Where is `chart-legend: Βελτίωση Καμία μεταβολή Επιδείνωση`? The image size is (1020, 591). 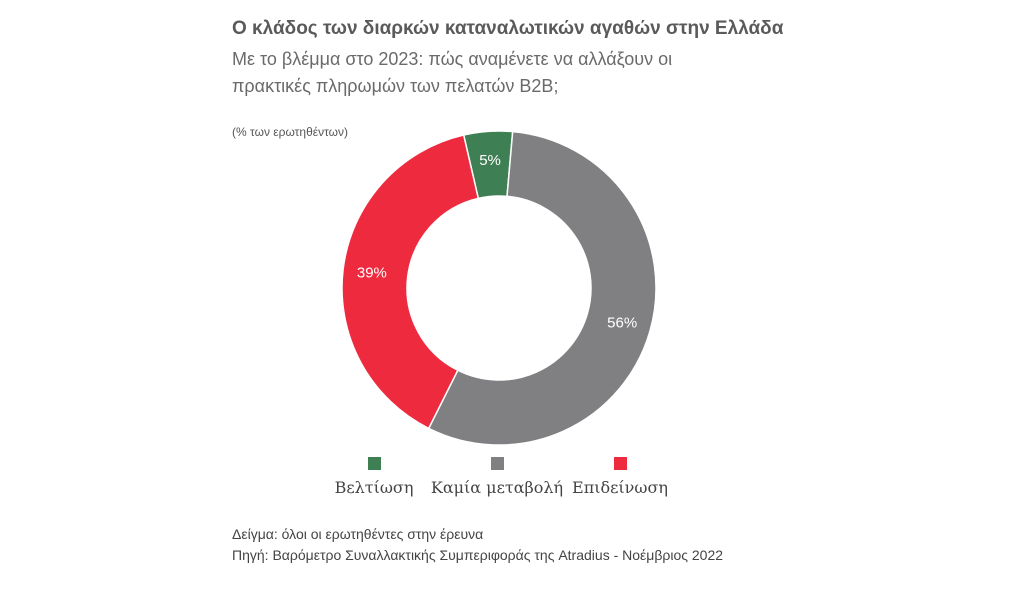
chart-legend: Βελτίωση Καμία μεταβολή Επιδείνωση is located at coordinates (510, 482).